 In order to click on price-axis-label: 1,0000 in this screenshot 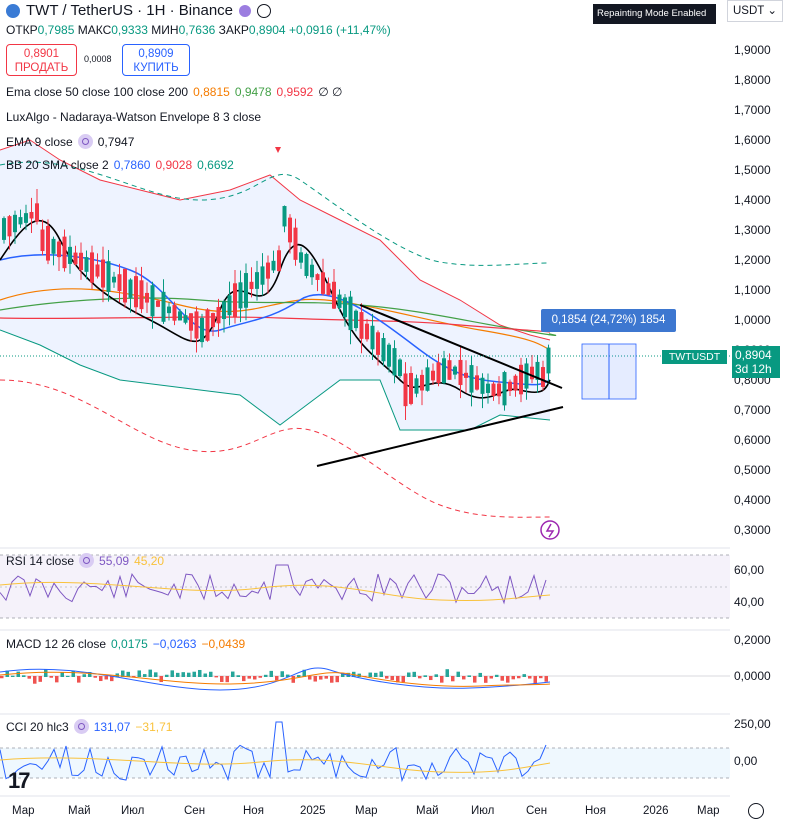, I will do `click(752, 320)`.